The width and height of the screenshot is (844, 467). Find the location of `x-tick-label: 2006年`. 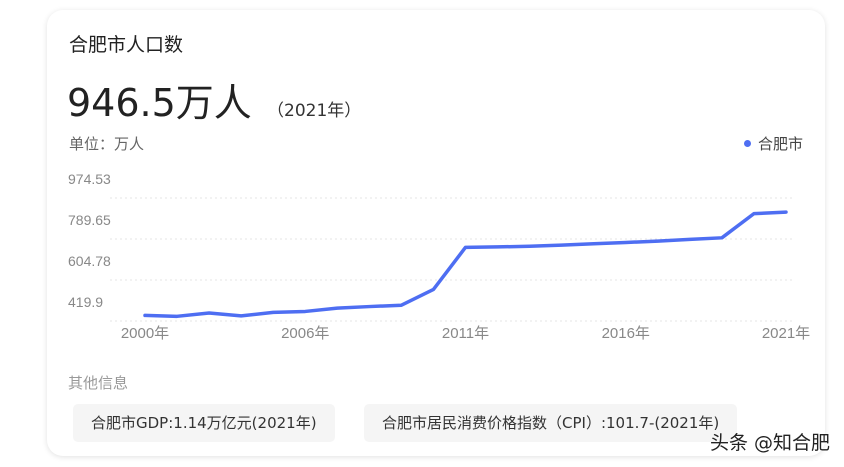

x-tick-label: 2006年 is located at coordinates (305, 333).